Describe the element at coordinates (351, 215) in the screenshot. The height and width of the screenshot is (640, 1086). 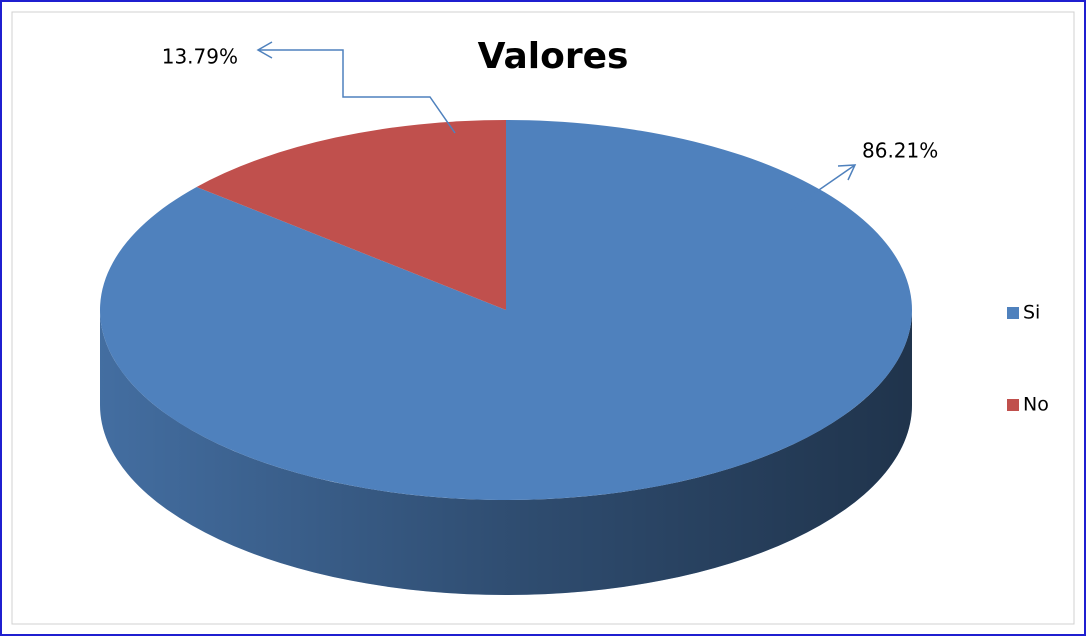
I see `slice` at that location.